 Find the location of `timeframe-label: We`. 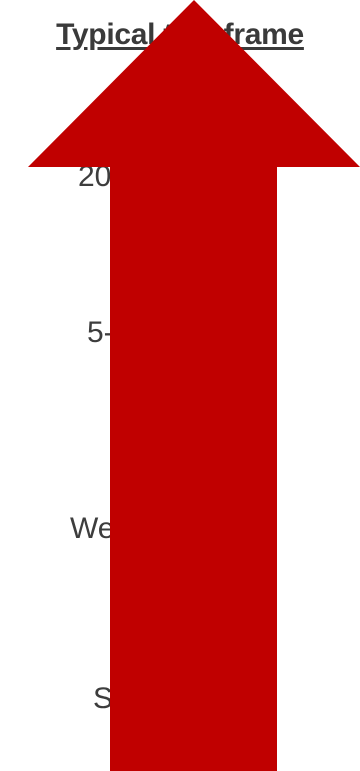

timeframe-label: We is located at coordinates (92, 528).